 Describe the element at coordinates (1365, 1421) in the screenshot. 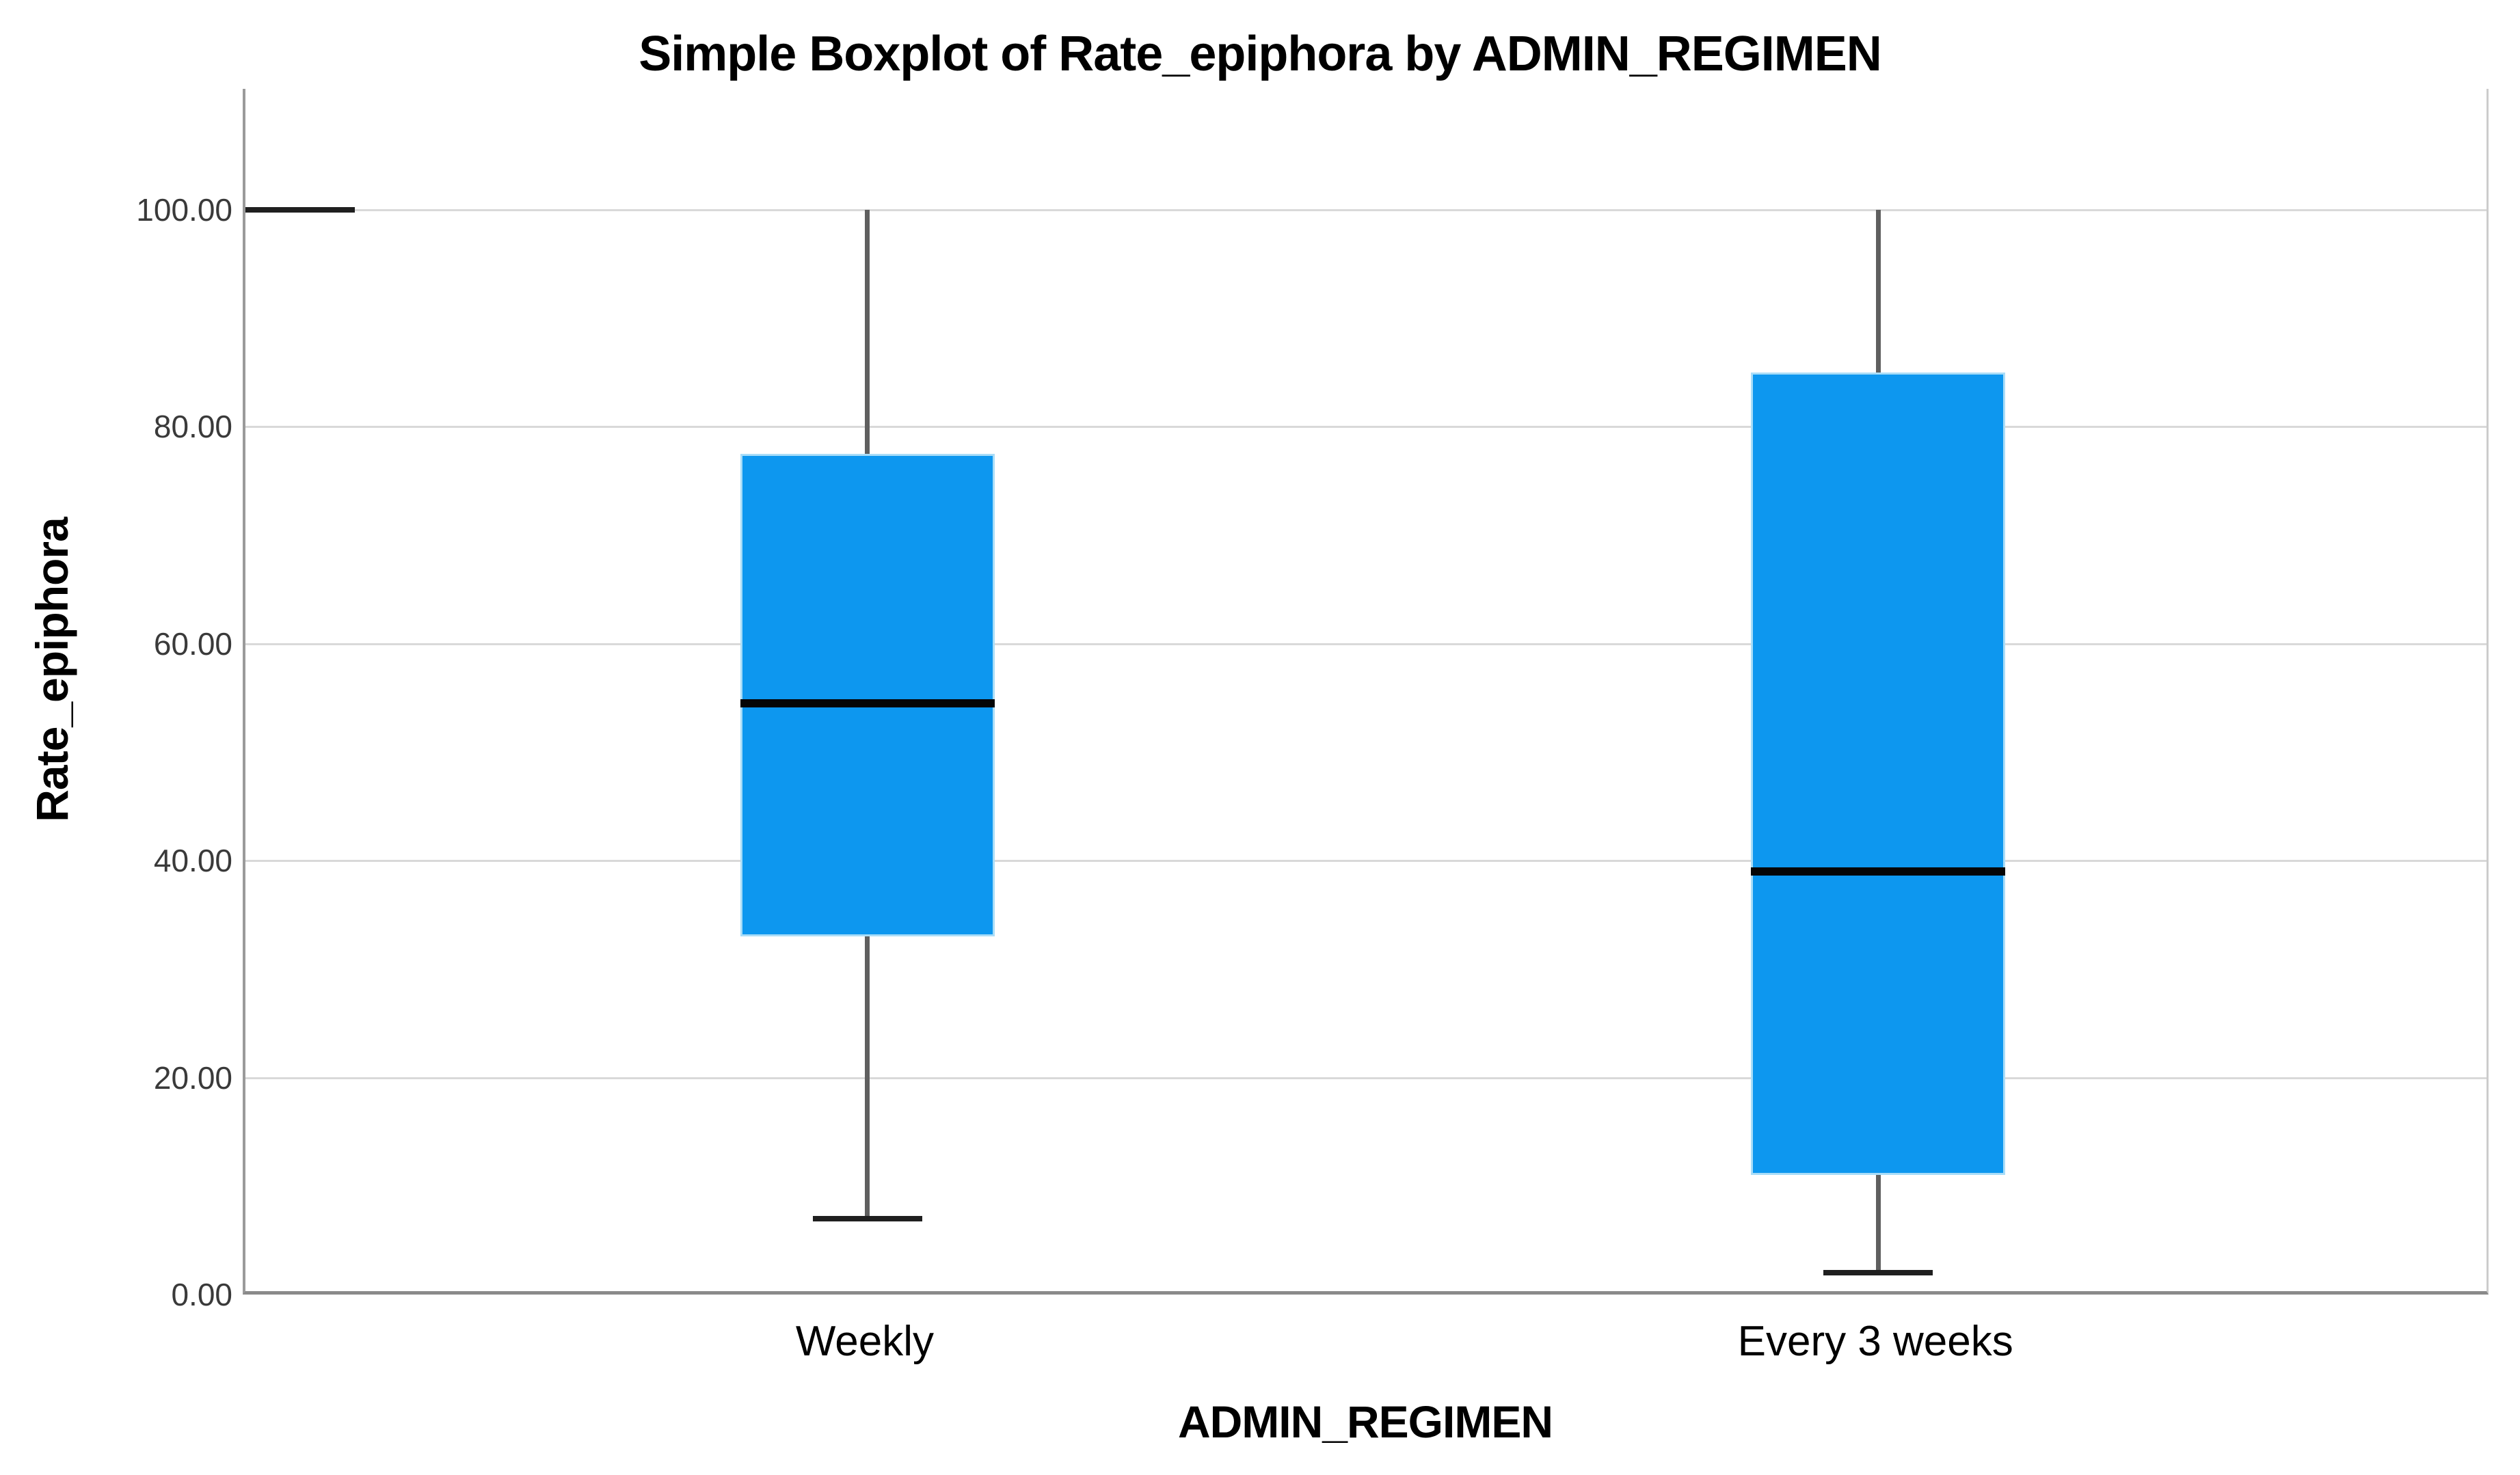

I see `x-axis-title: ADMIN_REGIMEN` at that location.